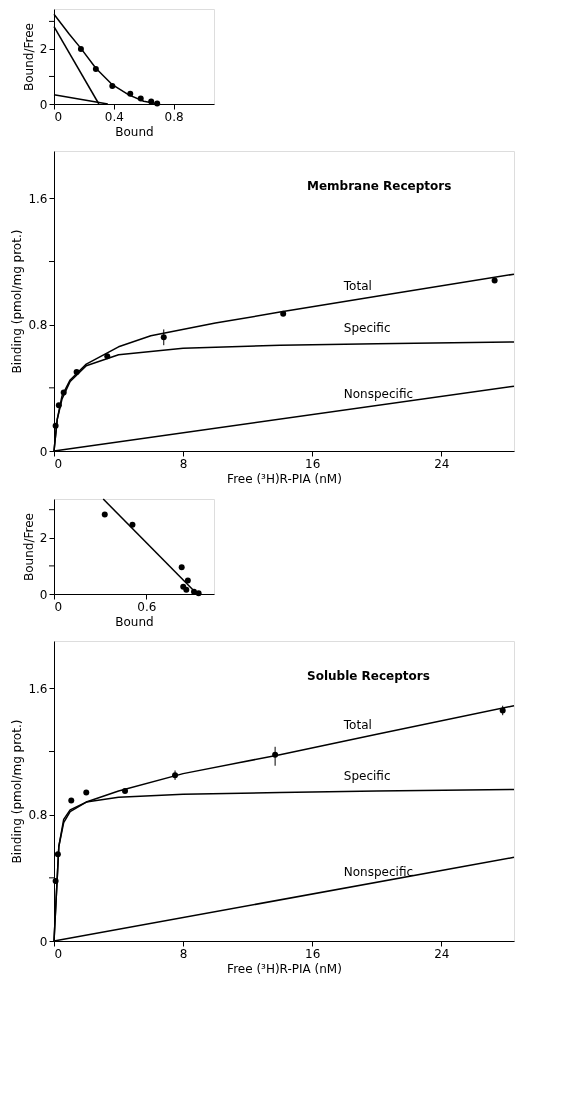  What do you see at coordinates (379, 186) in the screenshot?
I see `text: Membrane Receptors` at bounding box center [379, 186].